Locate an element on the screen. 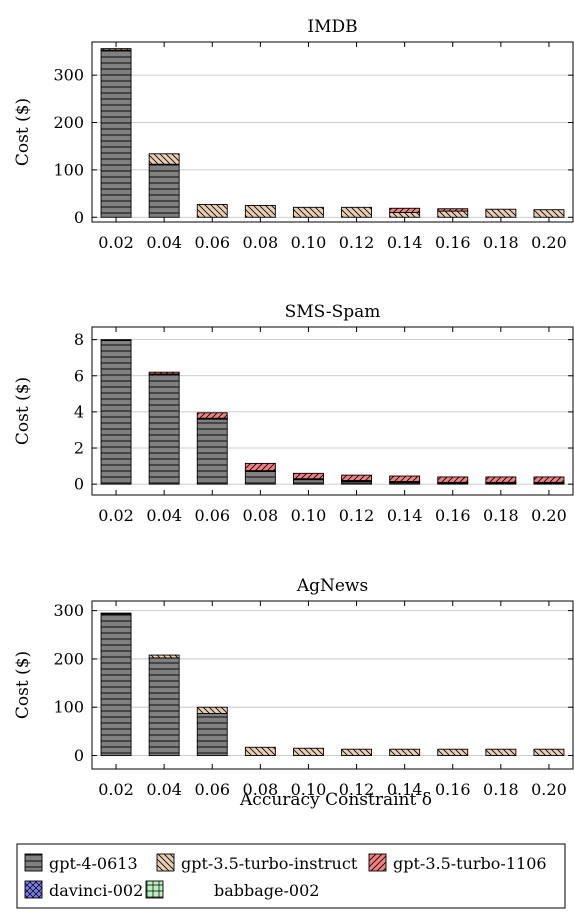 This screenshot has width=574, height=915. y-tick-label: 2 is located at coordinates (79, 448).